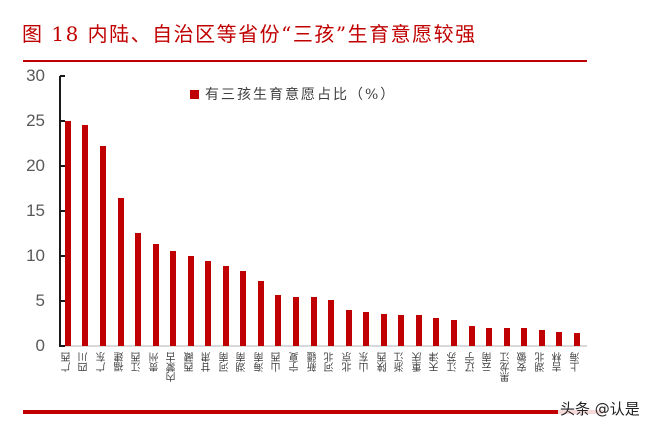 The width and height of the screenshot is (661, 429). I want to click on x-tick-label: 山东, so click(366, 362).